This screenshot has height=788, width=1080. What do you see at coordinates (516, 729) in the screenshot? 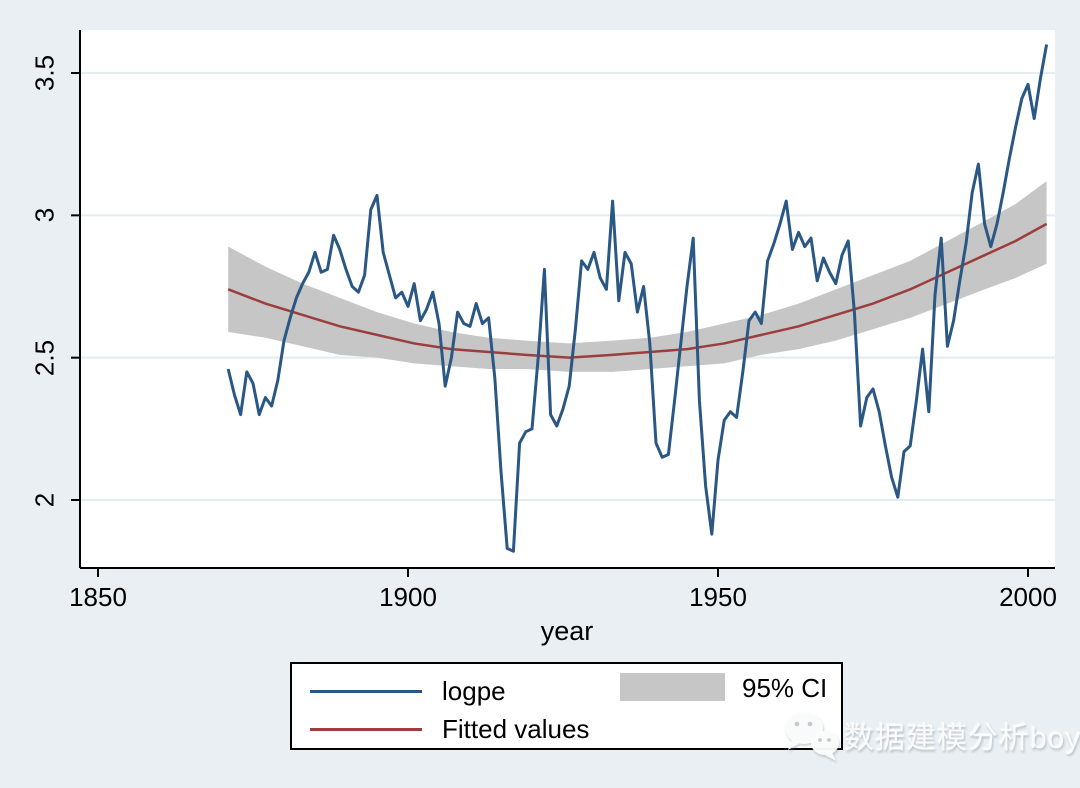
I see `legend-label-fitted: Fitted values` at bounding box center [516, 729].